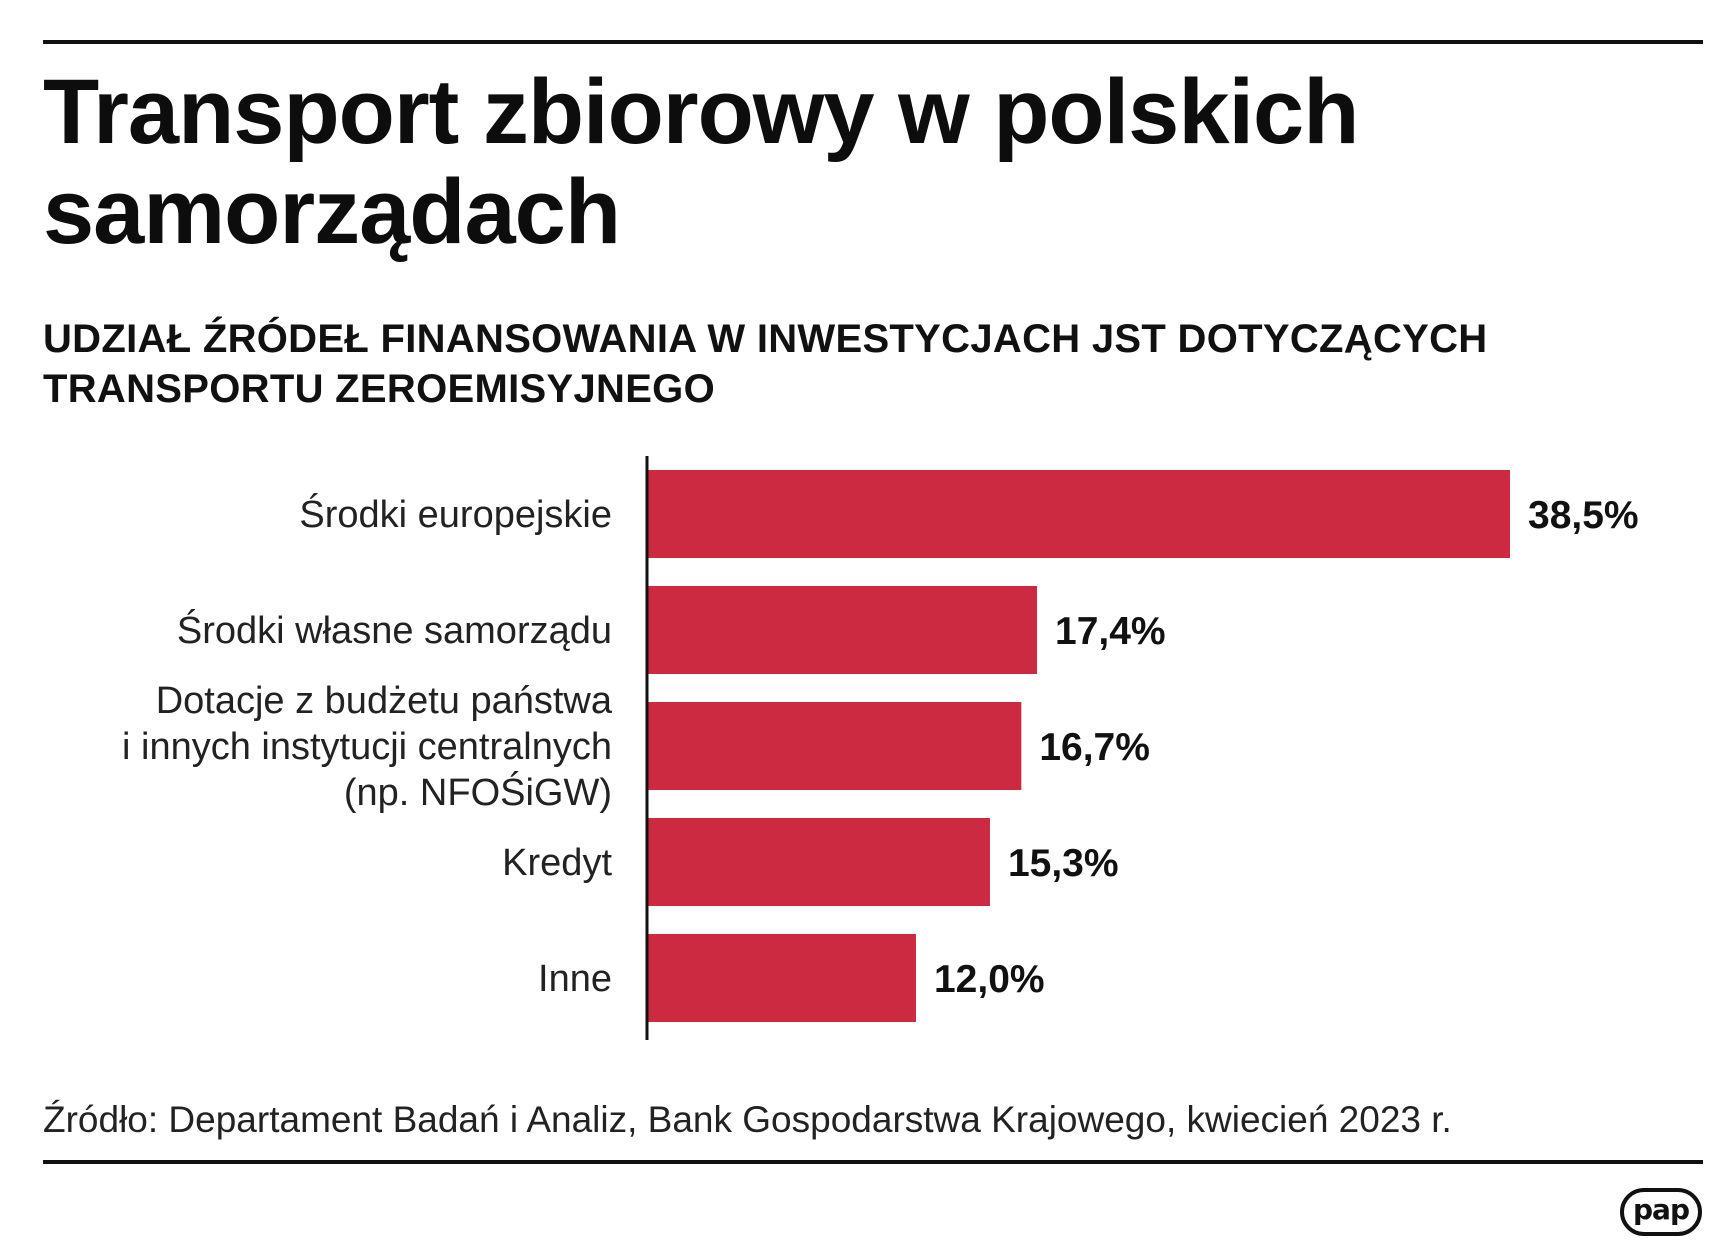 Image resolution: width=1734 pixels, height=1255 pixels. What do you see at coordinates (1063, 863) in the screenshot?
I see `value-label-4: 15,3%` at bounding box center [1063, 863].